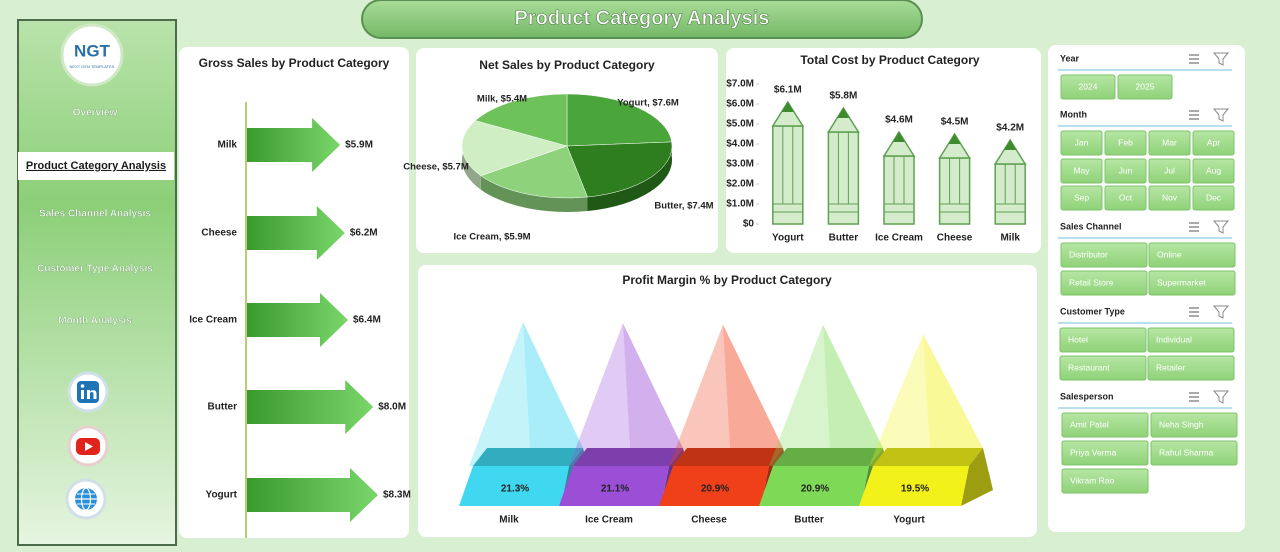  Describe the element at coordinates (88, 446) in the screenshot. I see `social-youtube` at that location.